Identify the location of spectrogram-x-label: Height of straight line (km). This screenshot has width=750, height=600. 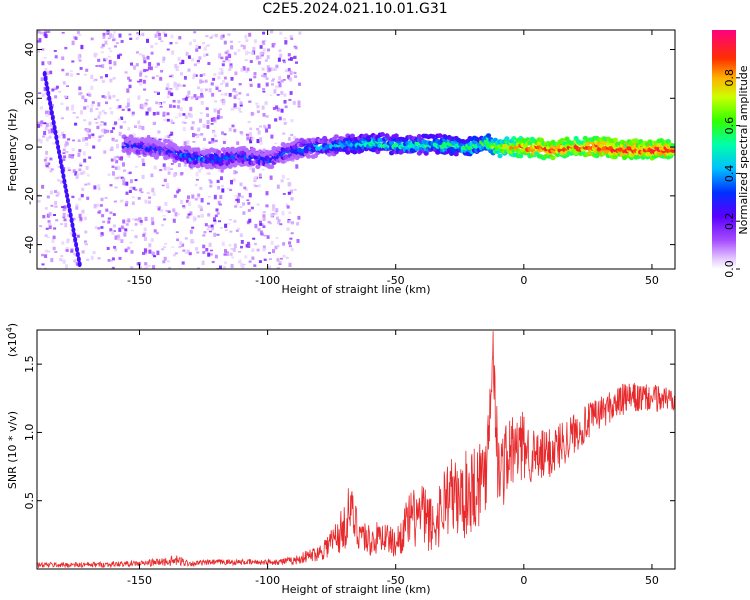
(355, 289).